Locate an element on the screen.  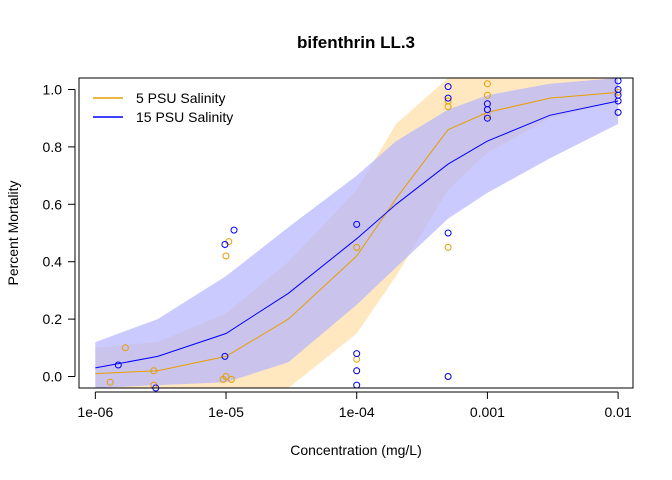
y-tick-label: 0.6 is located at coordinates (53, 204).